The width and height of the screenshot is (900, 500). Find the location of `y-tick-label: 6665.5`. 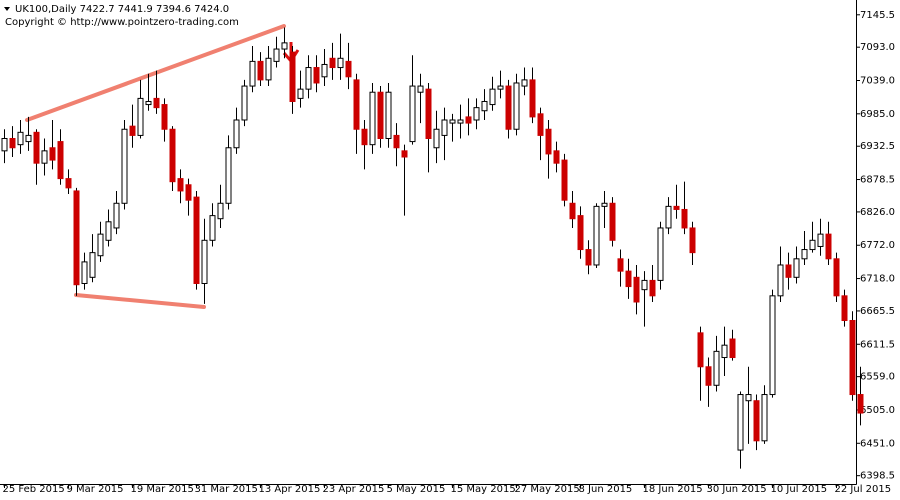

y-tick-label: 6665.5 is located at coordinates (877, 311).